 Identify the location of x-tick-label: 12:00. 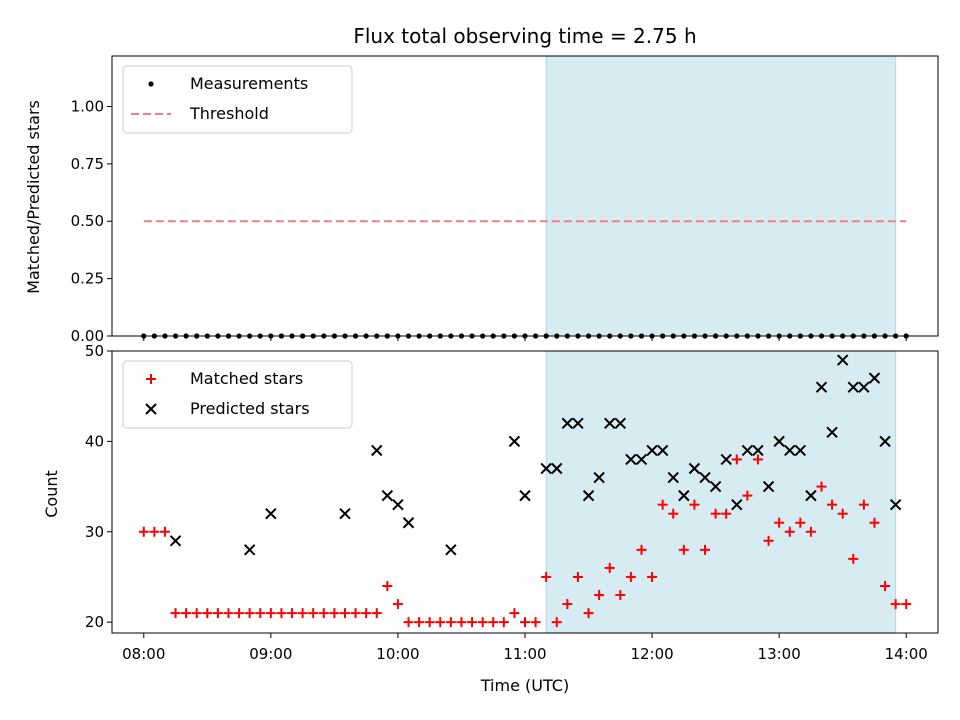
(651, 654).